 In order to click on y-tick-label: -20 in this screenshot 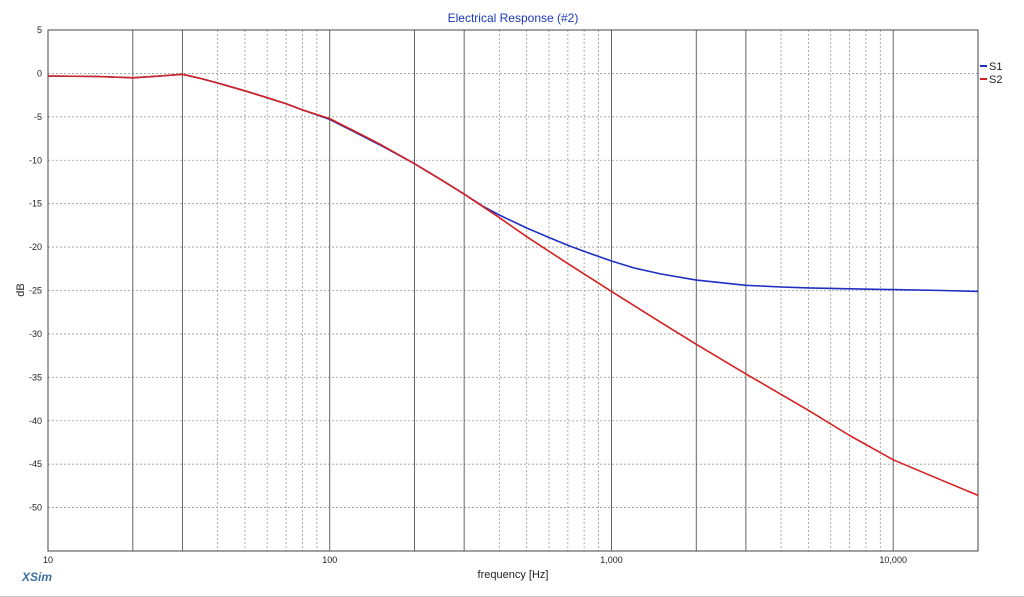, I will do `click(35, 247)`.